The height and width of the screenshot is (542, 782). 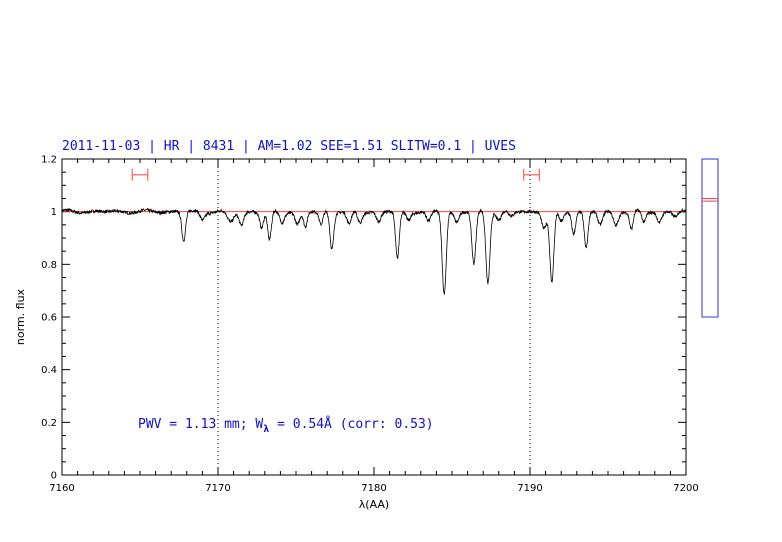 I want to click on y-tick-label: 0.6, so click(x=49, y=318).